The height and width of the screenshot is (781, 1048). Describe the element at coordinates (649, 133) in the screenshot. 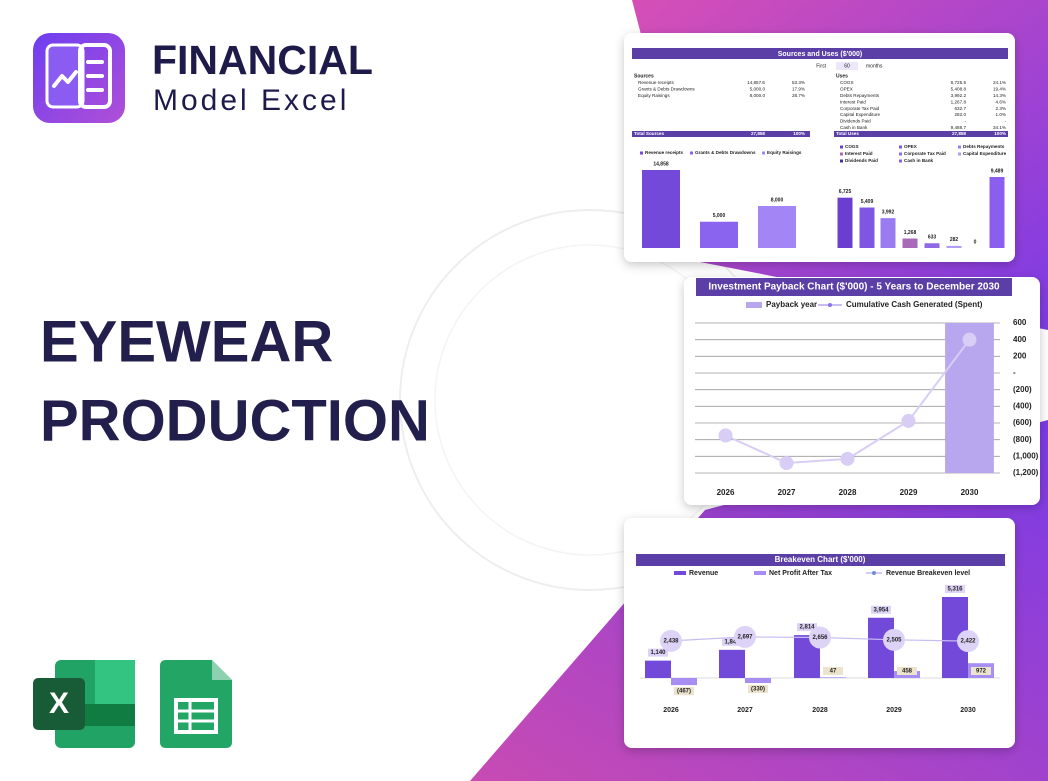

I see `total-cell: Total Sources` at that location.